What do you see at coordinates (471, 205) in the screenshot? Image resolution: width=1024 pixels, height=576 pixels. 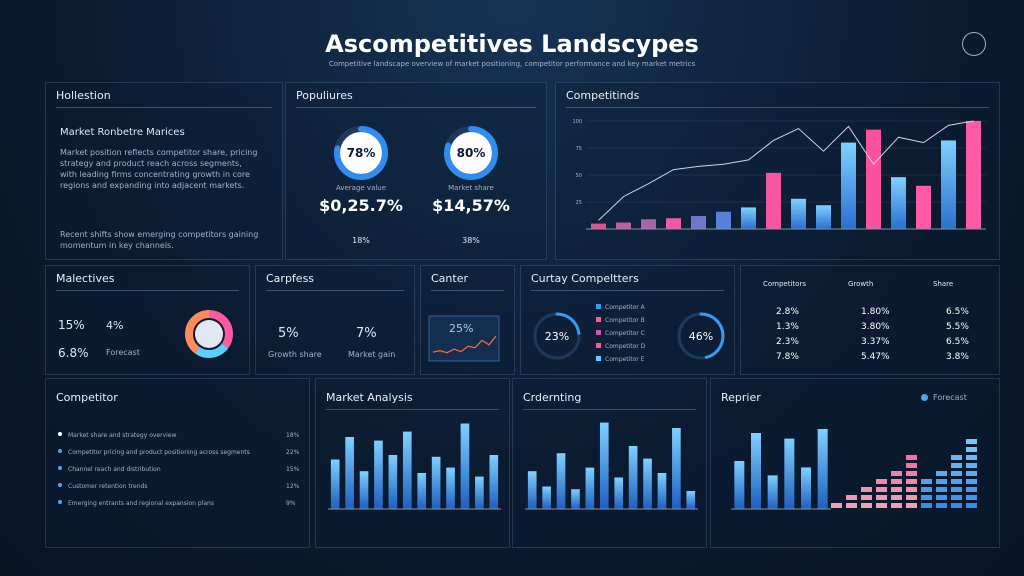 I see `amount: $14,57%` at bounding box center [471, 205].